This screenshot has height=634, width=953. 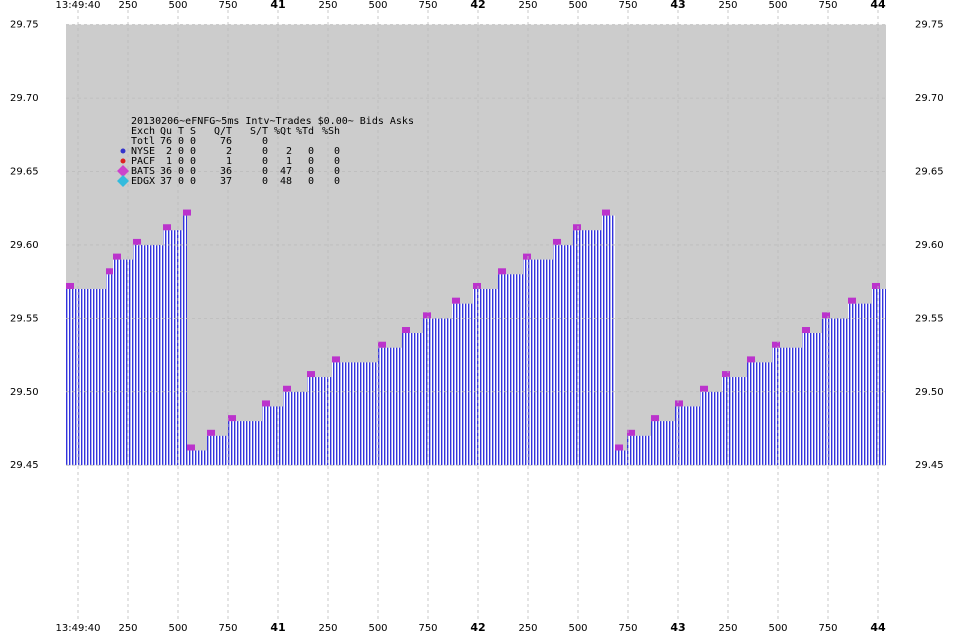 What do you see at coordinates (929, 245) in the screenshot?
I see `y-tick-label-right: 29.60` at bounding box center [929, 245].